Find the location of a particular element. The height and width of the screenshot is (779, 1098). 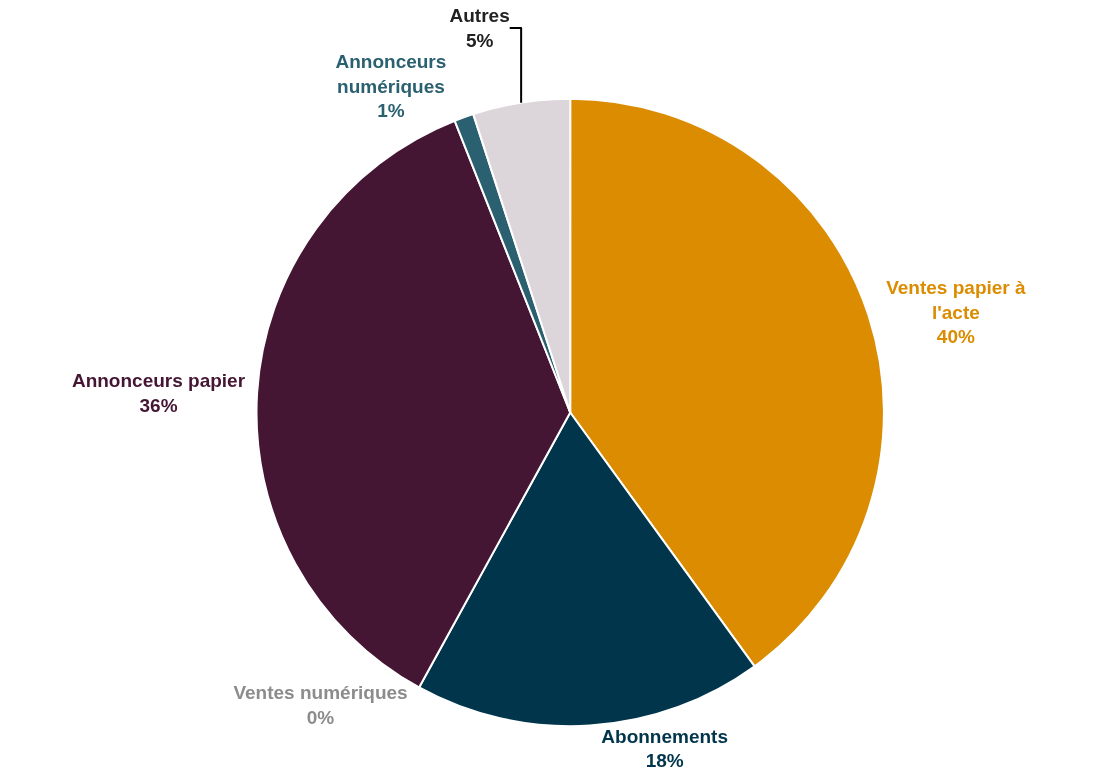

data-label: 36% is located at coordinates (158, 405).